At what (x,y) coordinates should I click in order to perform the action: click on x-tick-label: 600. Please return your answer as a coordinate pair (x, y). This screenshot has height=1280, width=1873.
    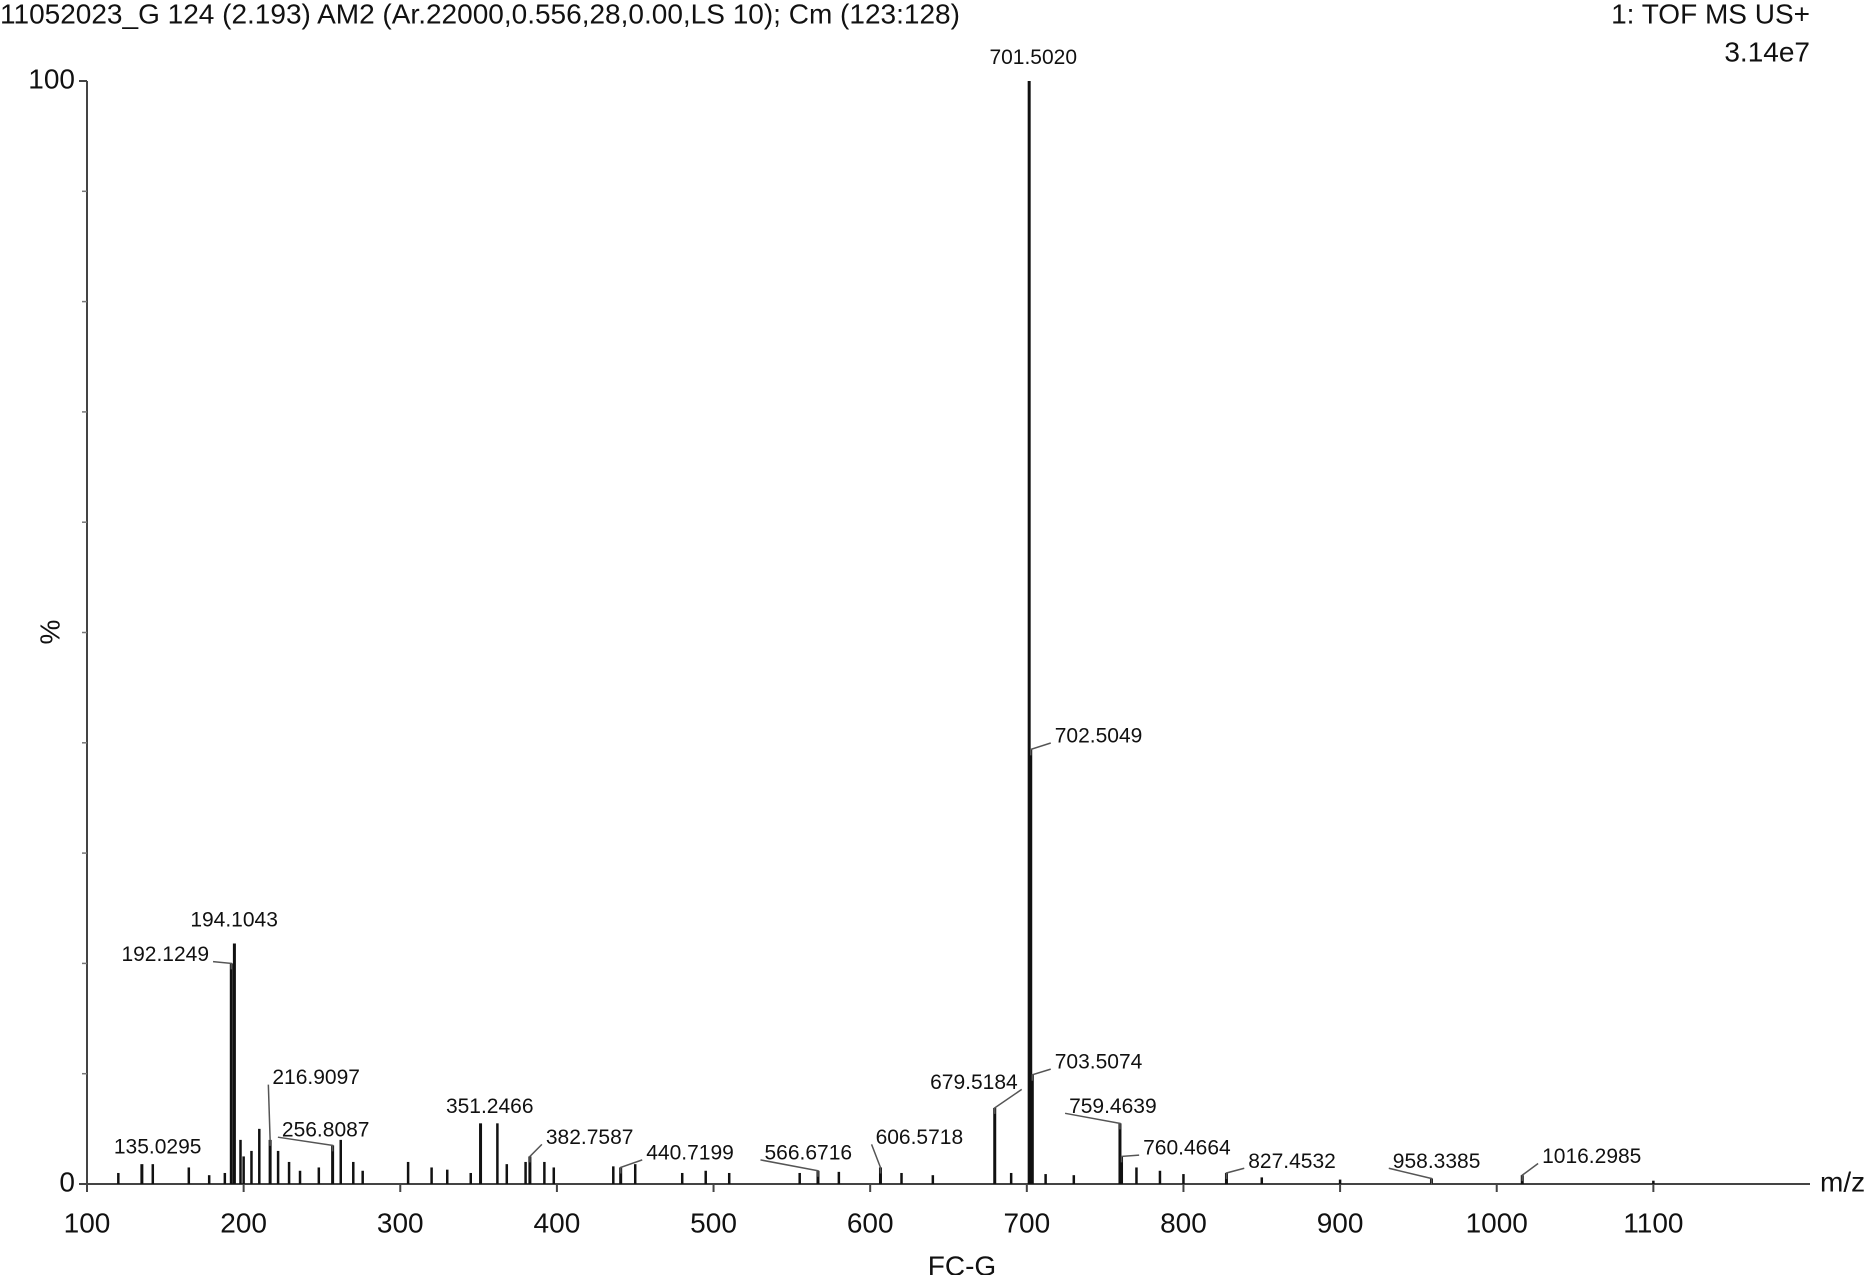
    Looking at the image, I should click on (870, 1222).